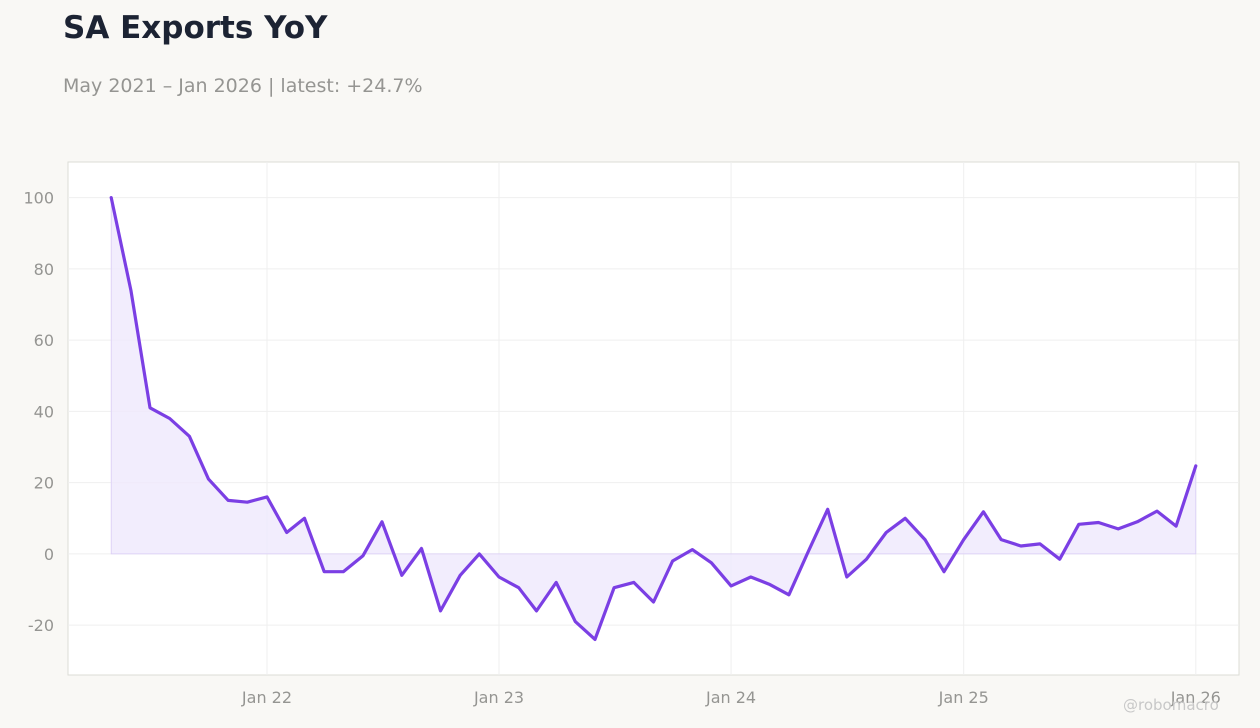 This screenshot has width=1260, height=728. What do you see at coordinates (266, 697) in the screenshot?
I see `x-tick-label: Jan 22` at bounding box center [266, 697].